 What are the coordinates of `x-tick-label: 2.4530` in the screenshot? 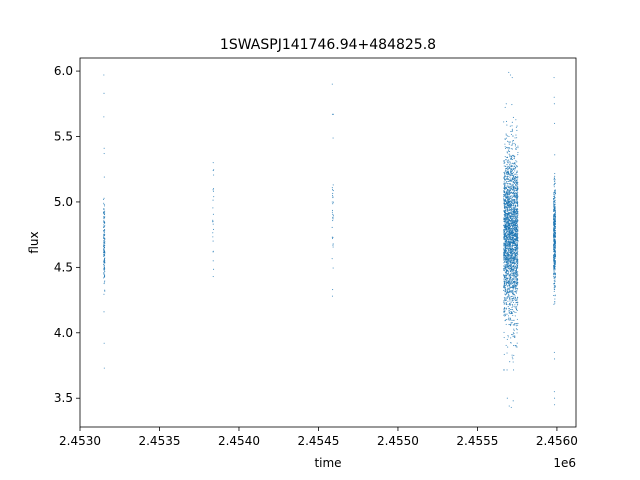 It's located at (80, 441).